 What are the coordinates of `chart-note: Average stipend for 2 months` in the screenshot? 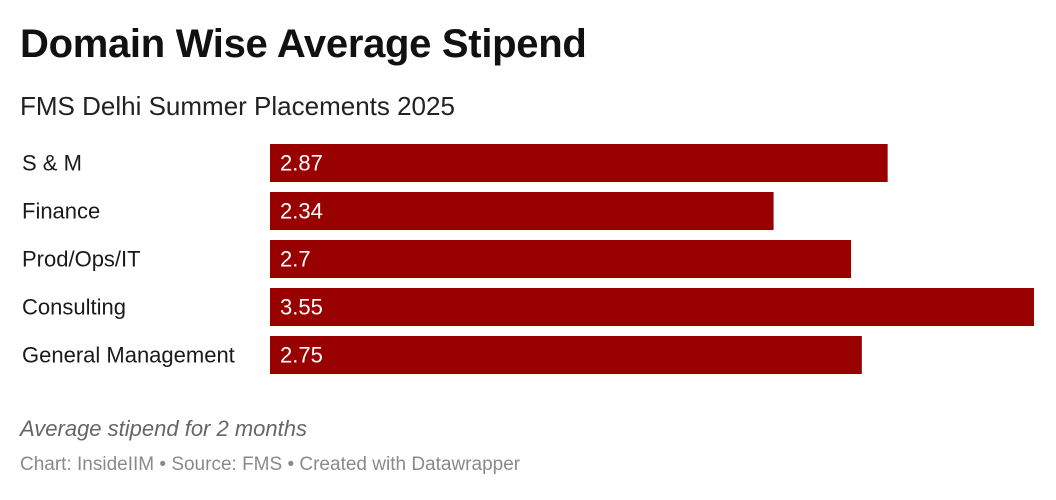 It's located at (163, 428).